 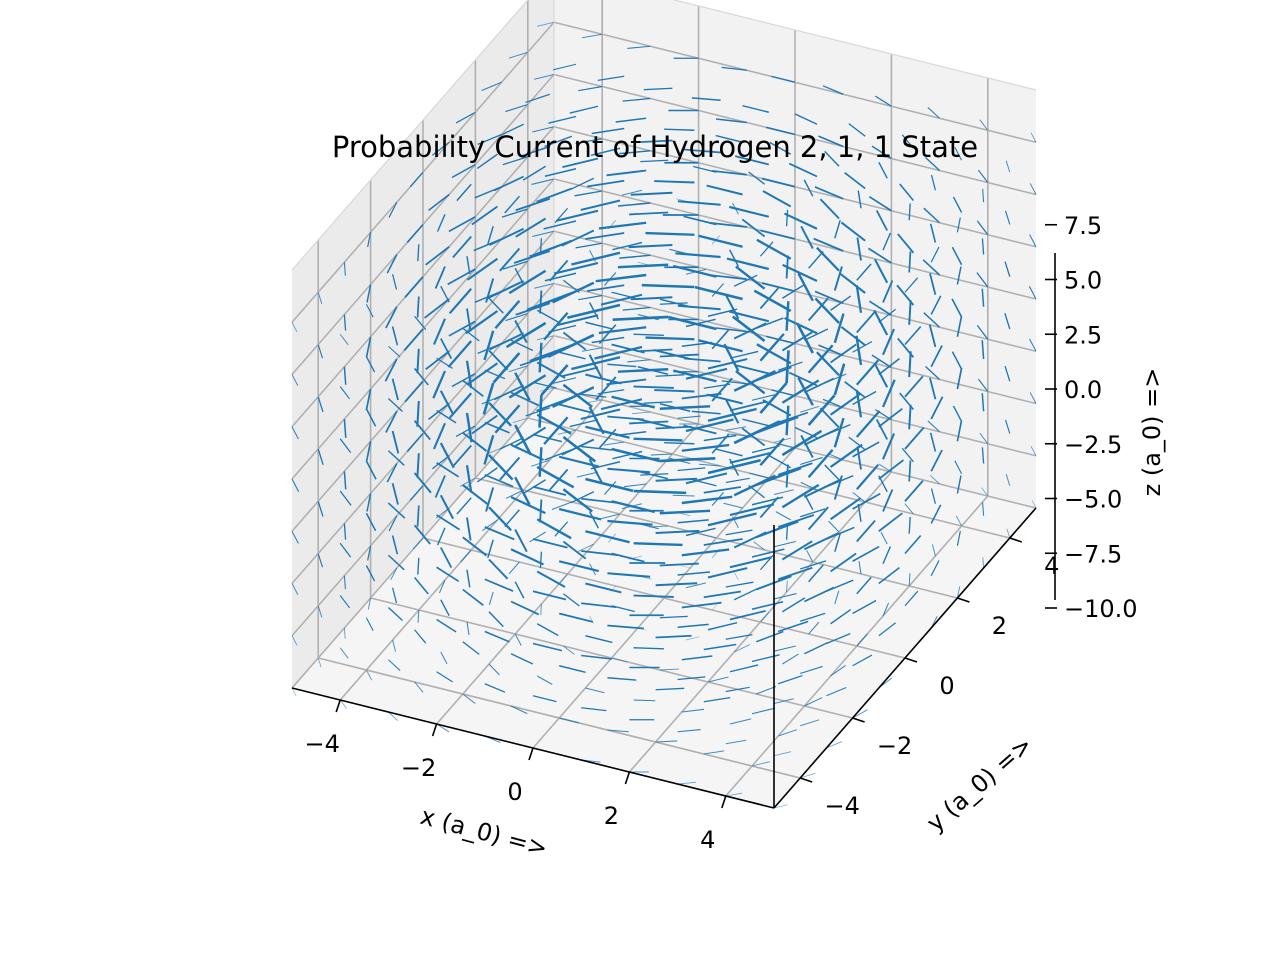 What do you see at coordinates (418, 768) in the screenshot?
I see `x-tick-label: −2` at bounding box center [418, 768].